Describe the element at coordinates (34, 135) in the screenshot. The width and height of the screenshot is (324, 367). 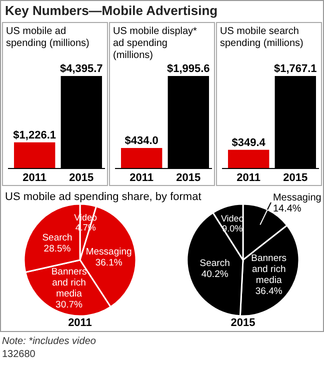
I see `data-label: $1,226.1` at that location.